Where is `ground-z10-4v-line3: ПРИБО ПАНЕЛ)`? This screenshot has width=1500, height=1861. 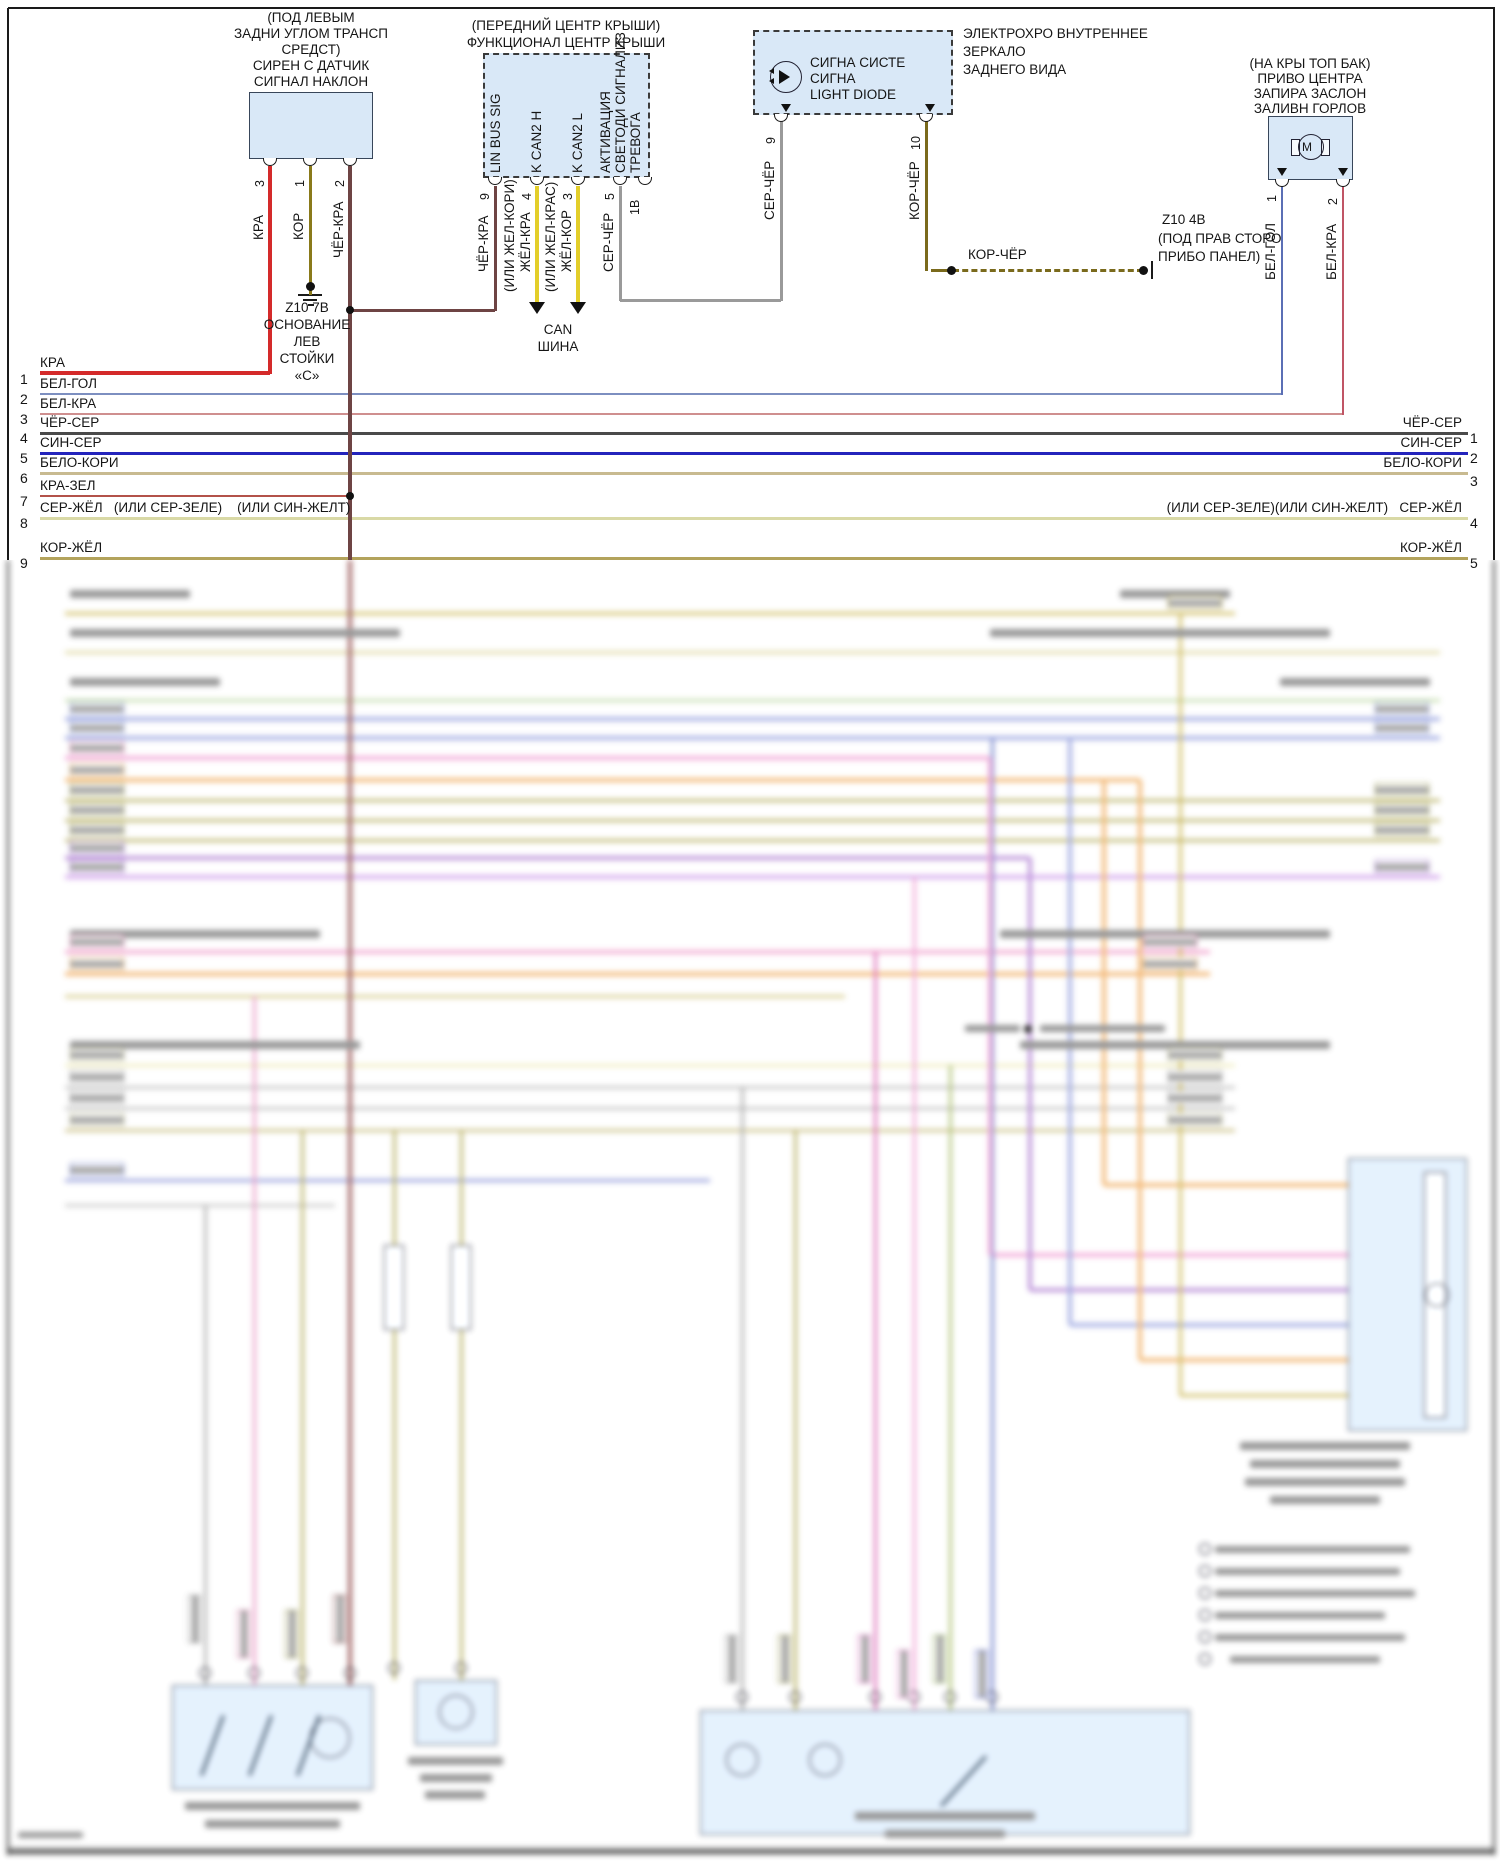 ground-z10-4v-line3: ПРИБО ПАНЕЛ) is located at coordinates (1209, 256).